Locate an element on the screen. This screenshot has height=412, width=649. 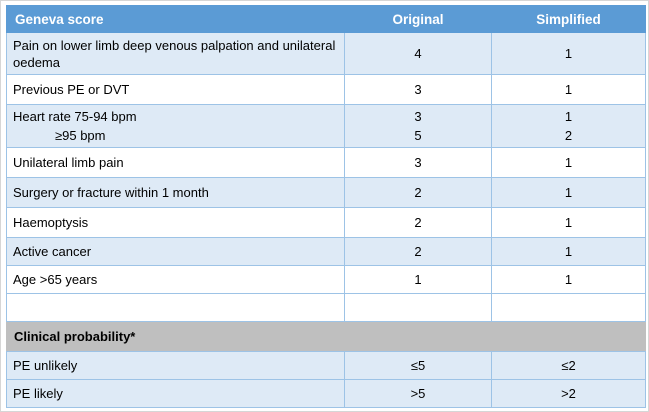
table-row-haemoptysis: Haemoptysis 2 1 is located at coordinates (326, 222).